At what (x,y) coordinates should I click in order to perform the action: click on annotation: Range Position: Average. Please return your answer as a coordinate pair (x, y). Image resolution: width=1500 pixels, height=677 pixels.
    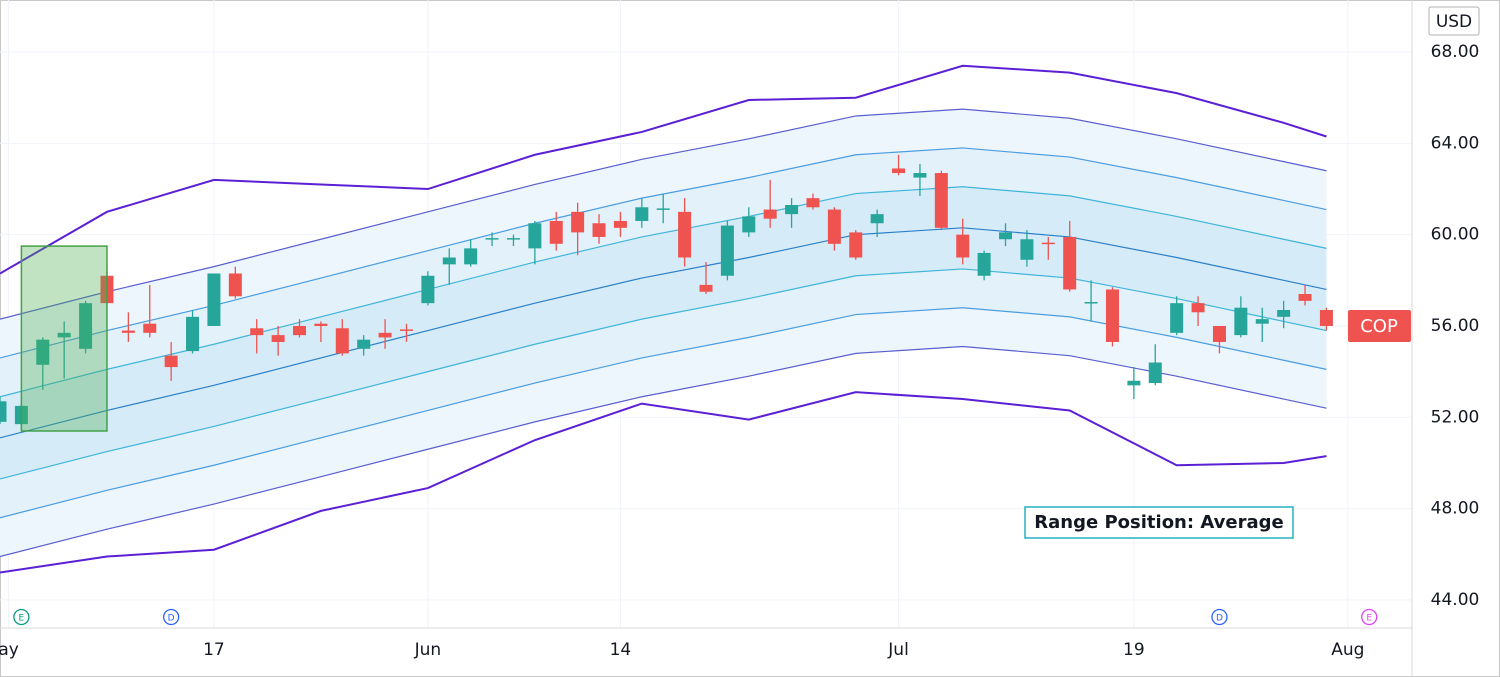
    Looking at the image, I should click on (1158, 522).